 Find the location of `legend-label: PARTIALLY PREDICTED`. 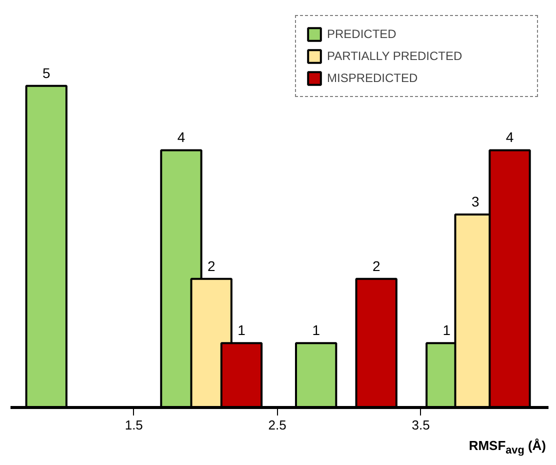

legend-label: PARTIALLY PREDICTED is located at coordinates (395, 56).